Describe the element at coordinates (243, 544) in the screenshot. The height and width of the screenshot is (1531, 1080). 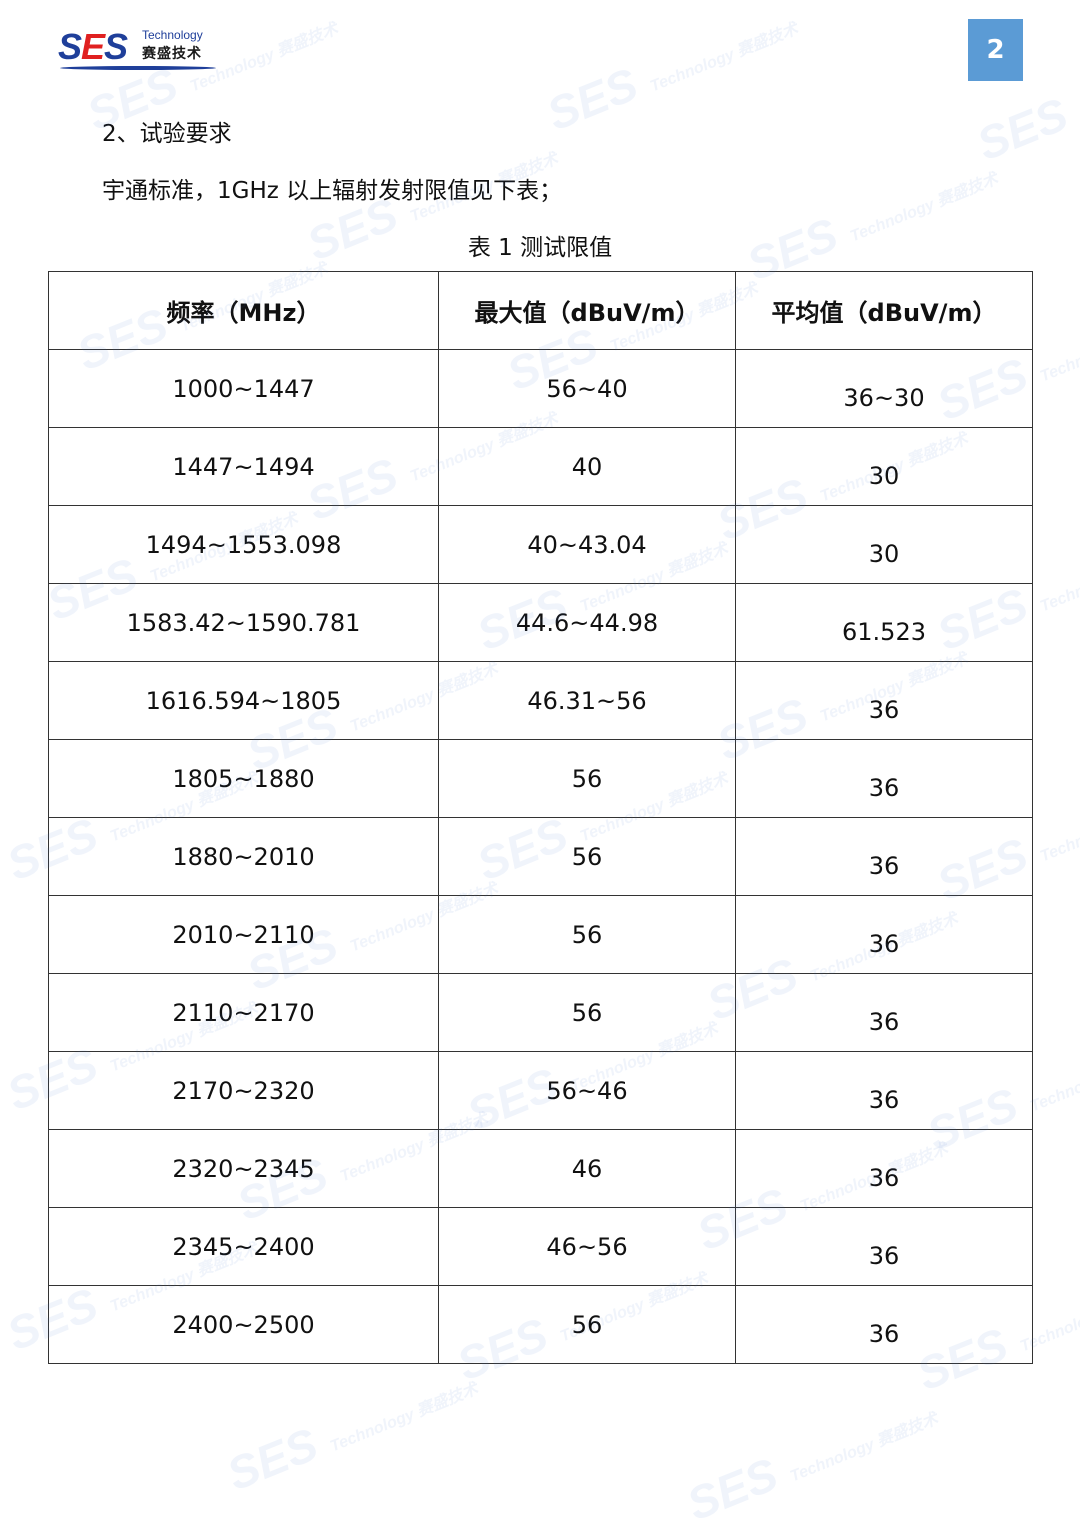
I see `frequency-cell: 1494~1553.098` at that location.